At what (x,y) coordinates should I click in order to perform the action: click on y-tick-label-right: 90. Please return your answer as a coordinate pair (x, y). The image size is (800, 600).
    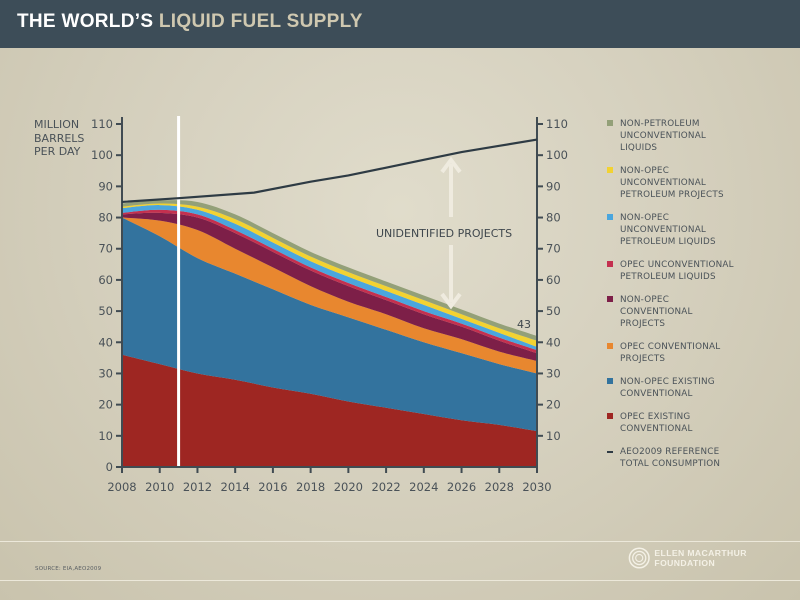
    Looking at the image, I should click on (553, 186).